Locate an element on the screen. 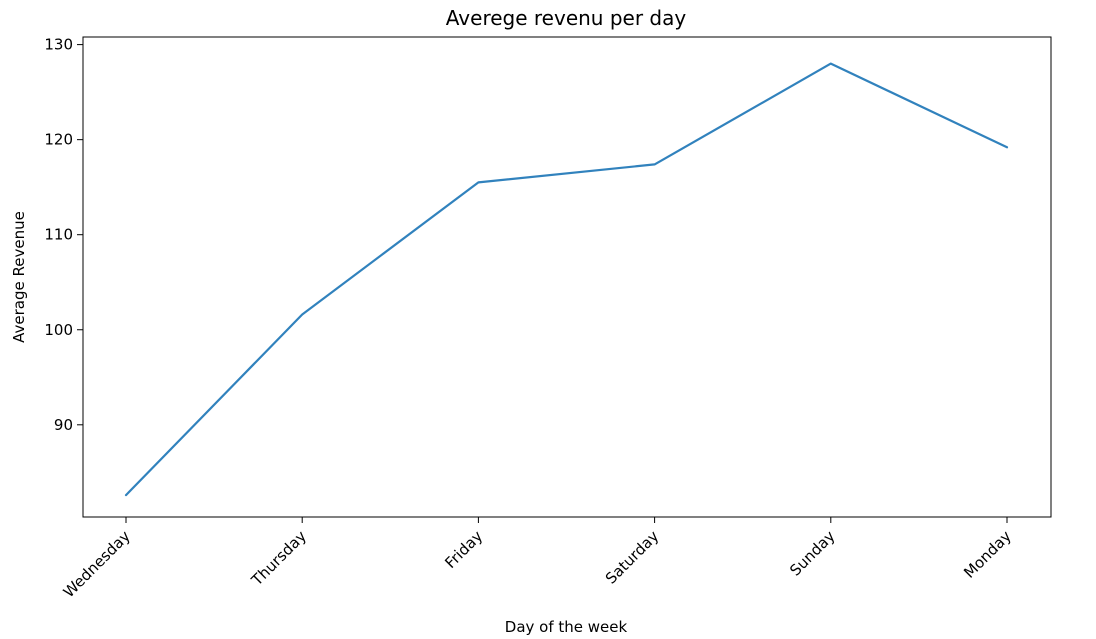 This screenshot has height=639, width=1096. x-tick-label: Wednesday is located at coordinates (97, 564).